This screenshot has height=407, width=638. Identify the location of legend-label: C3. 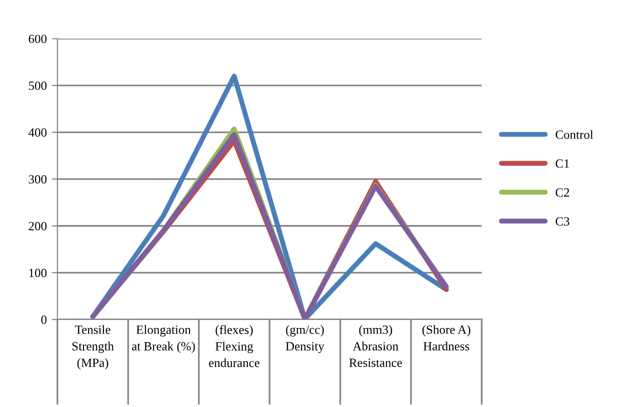
(563, 221).